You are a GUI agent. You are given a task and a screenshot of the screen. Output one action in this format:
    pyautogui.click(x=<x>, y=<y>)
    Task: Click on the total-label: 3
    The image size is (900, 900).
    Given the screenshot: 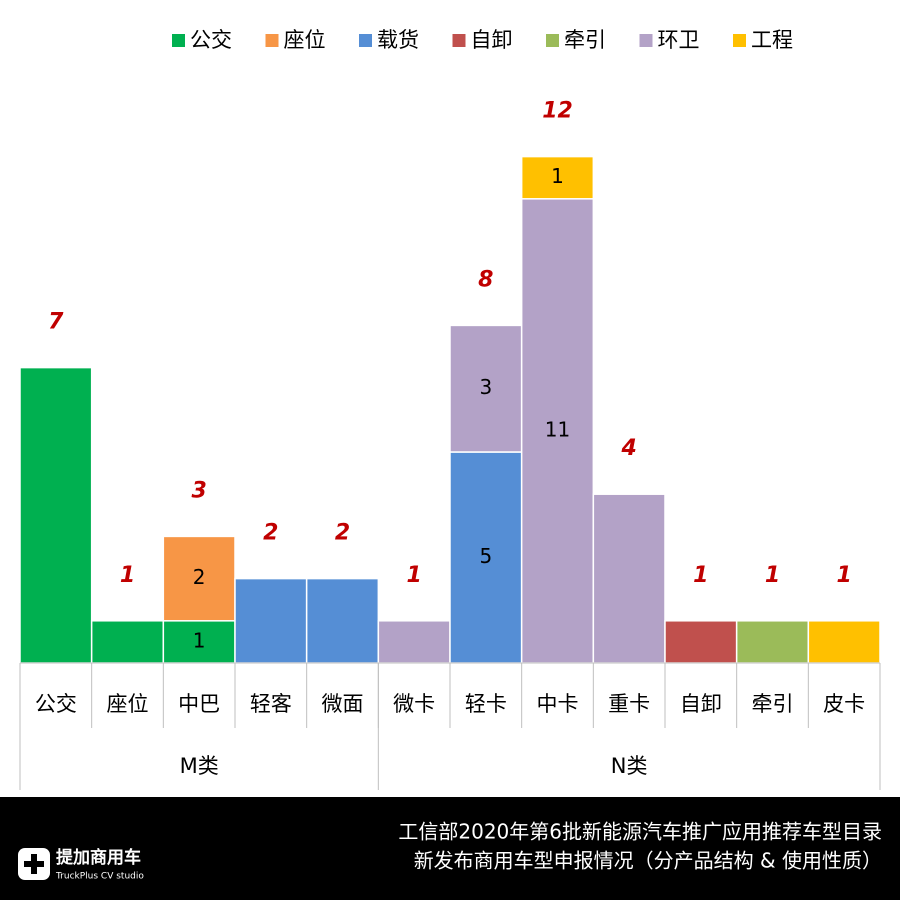 What is the action you would take?
    pyautogui.click(x=199, y=490)
    